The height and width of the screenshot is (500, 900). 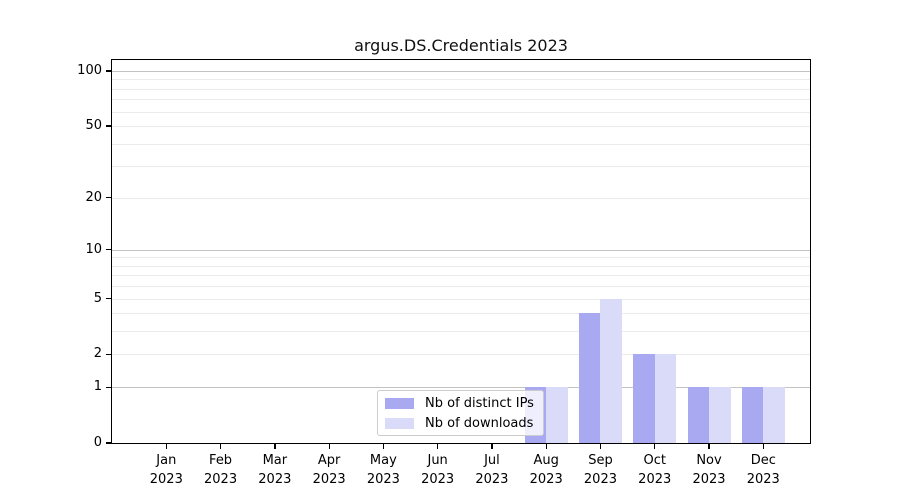 I want to click on legend-label-downloads: Nb of downloads, so click(x=479, y=423).